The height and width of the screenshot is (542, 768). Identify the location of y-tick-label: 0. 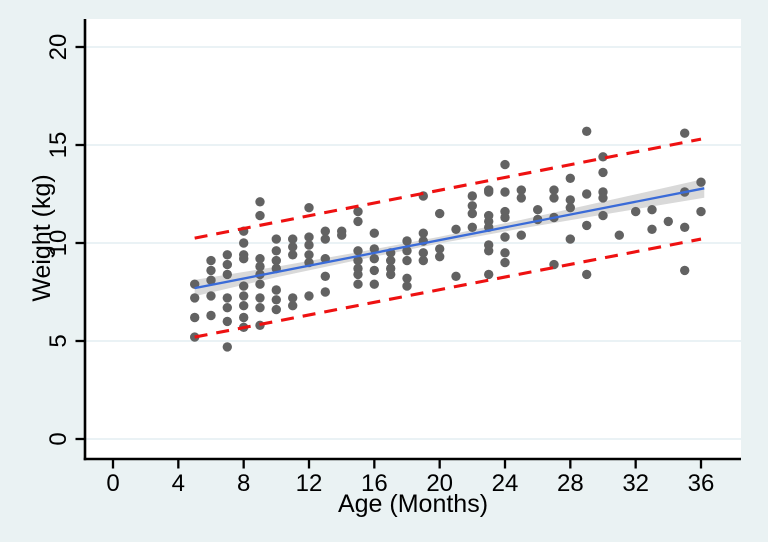
(58, 438).